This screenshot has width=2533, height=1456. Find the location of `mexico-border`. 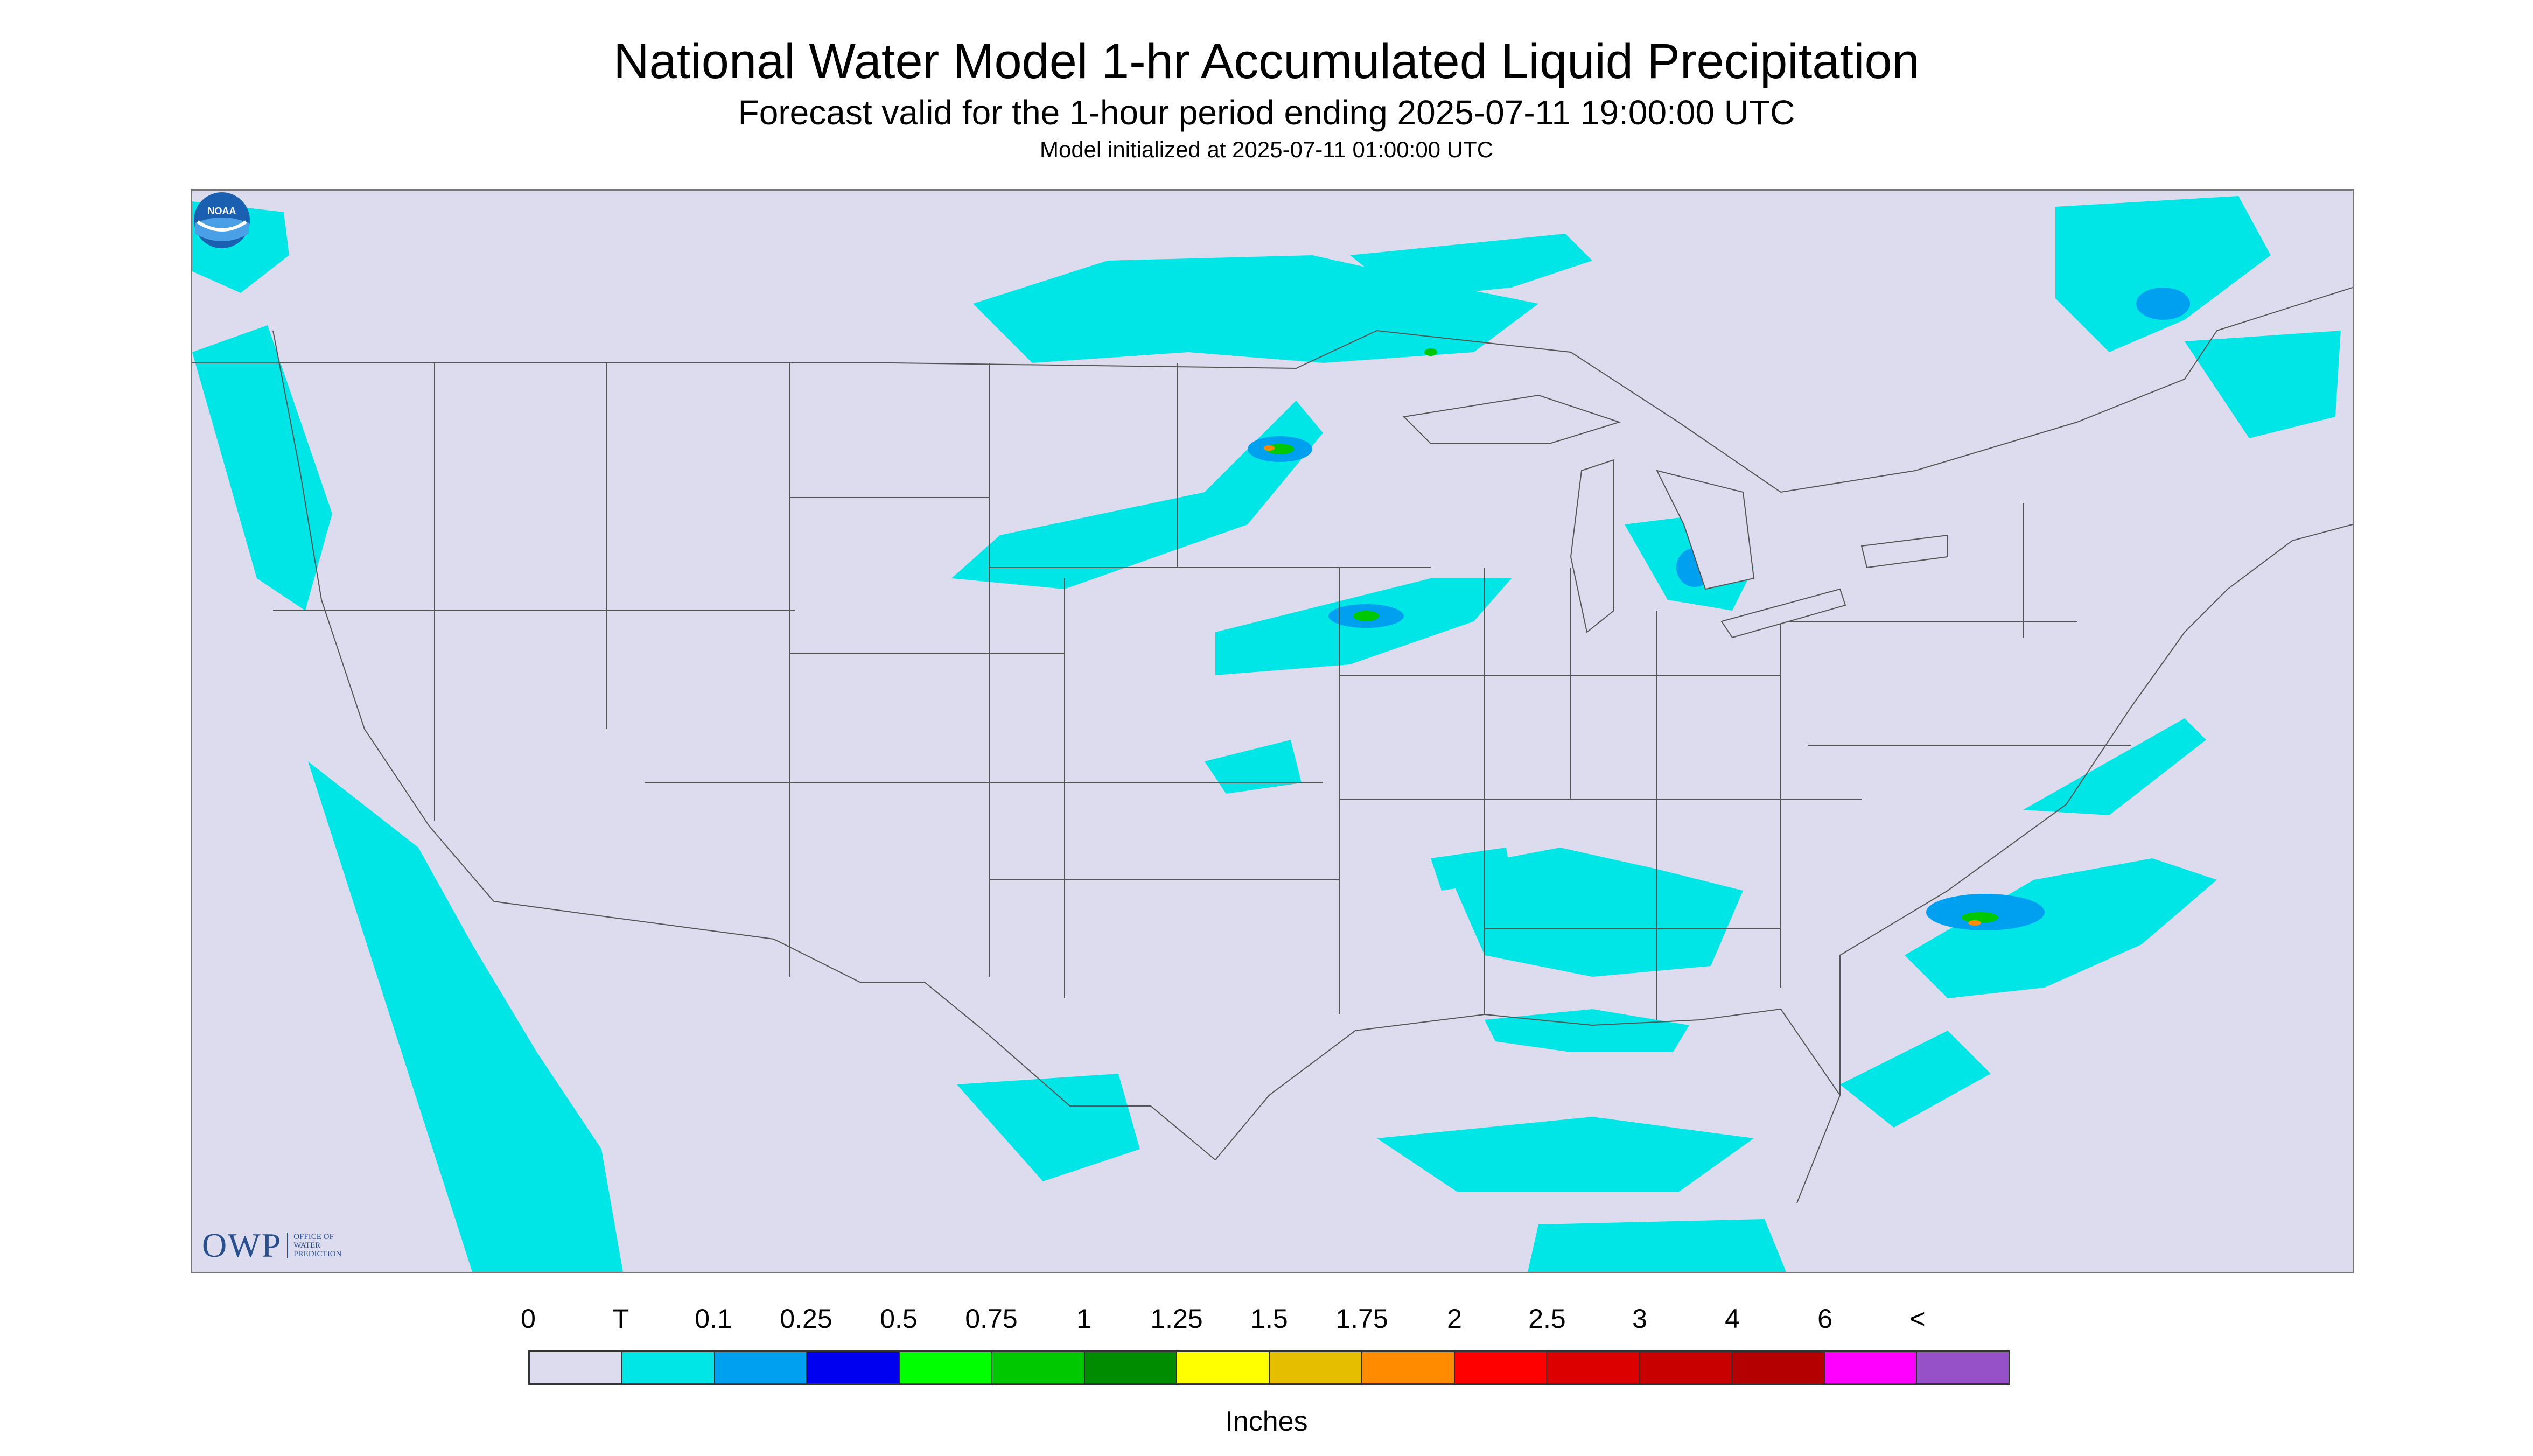

mexico-border is located at coordinates (914, 1038).